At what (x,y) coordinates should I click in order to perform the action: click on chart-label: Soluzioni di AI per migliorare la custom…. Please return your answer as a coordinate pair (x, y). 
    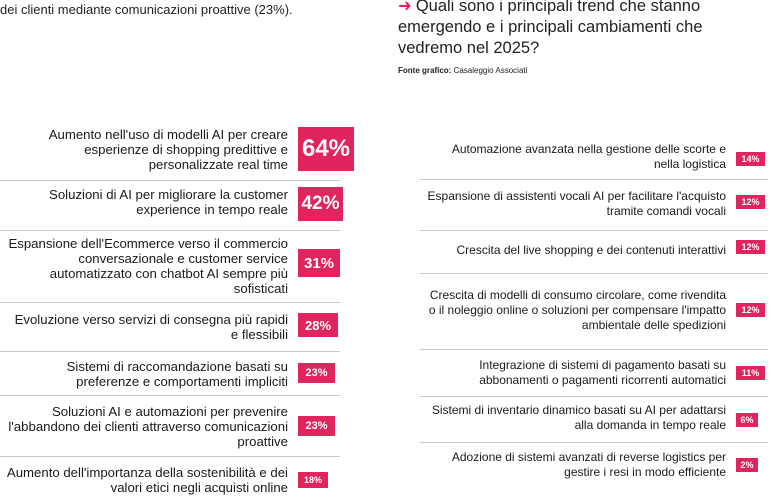
    Looking at the image, I should click on (168, 201).